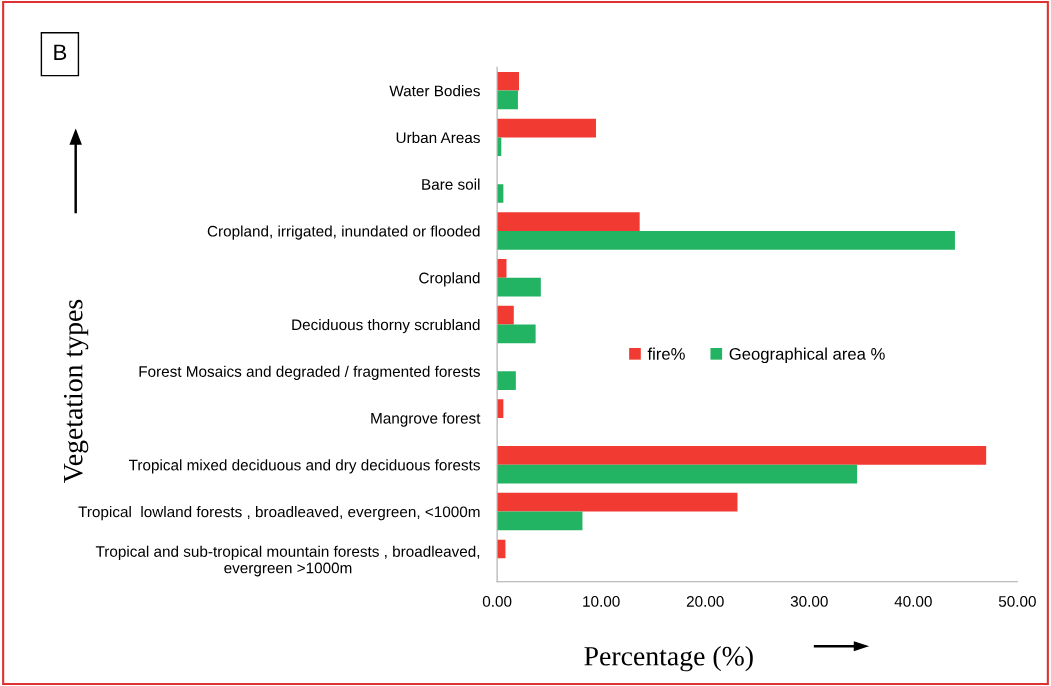 This screenshot has height=686, width=1051. What do you see at coordinates (434, 91) in the screenshot?
I see `y-tick-label: Water Bodies` at bounding box center [434, 91].